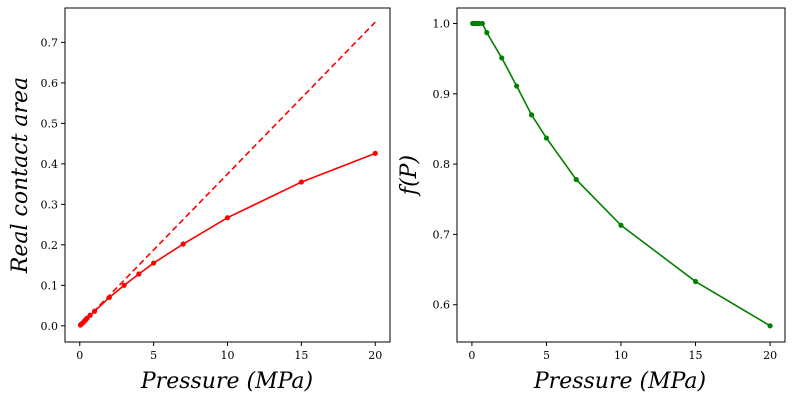 This screenshot has width=800, height=400. Describe the element at coordinates (442, 23) in the screenshot. I see `y-tick-label: 1.0` at that location.